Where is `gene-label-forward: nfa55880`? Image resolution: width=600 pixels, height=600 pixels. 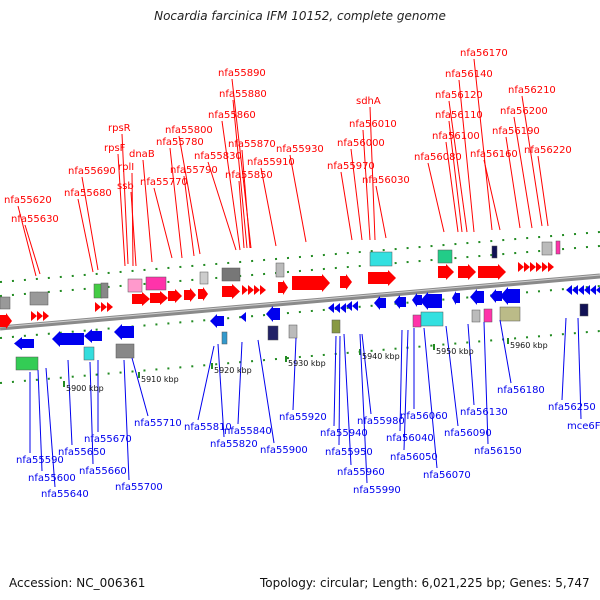
gene-label-forward: nfa55880 is located at coordinates (243, 94).